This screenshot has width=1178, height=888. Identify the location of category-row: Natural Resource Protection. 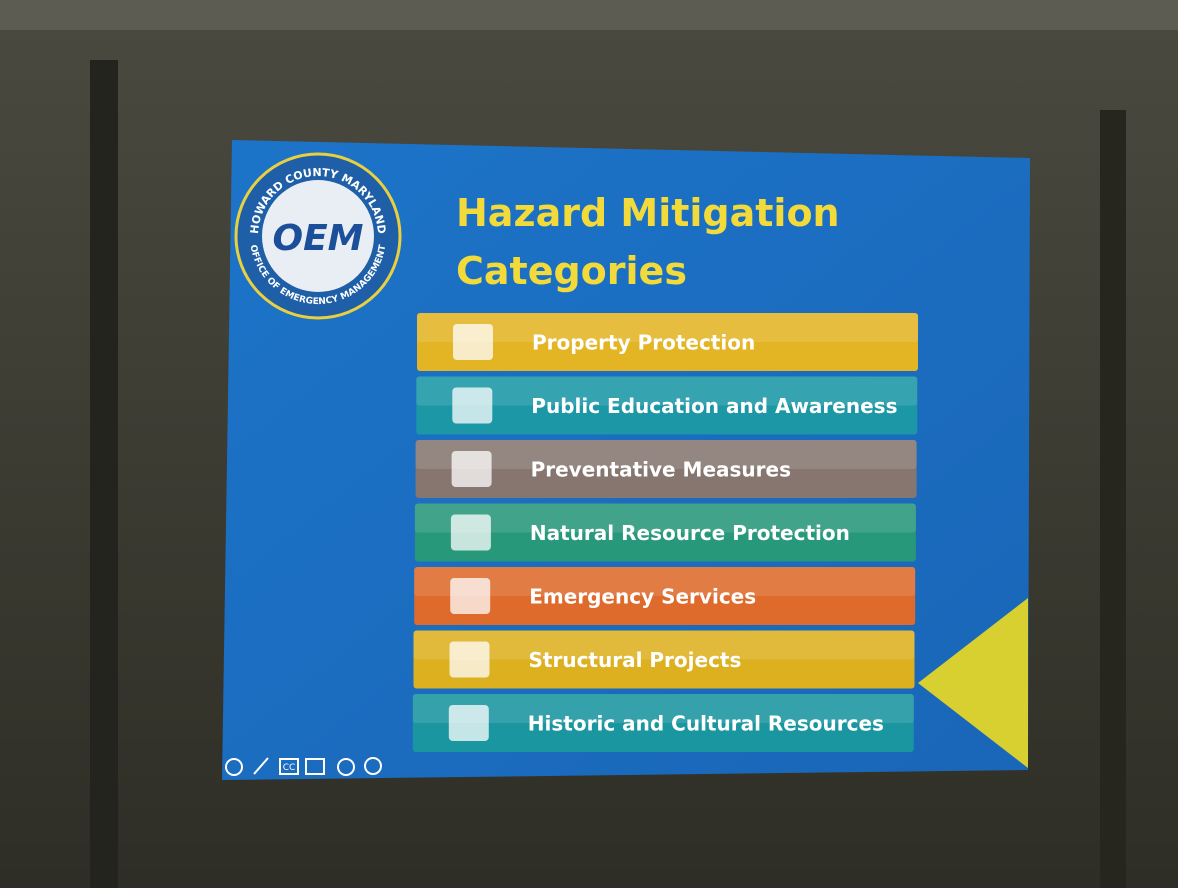
(665, 532).